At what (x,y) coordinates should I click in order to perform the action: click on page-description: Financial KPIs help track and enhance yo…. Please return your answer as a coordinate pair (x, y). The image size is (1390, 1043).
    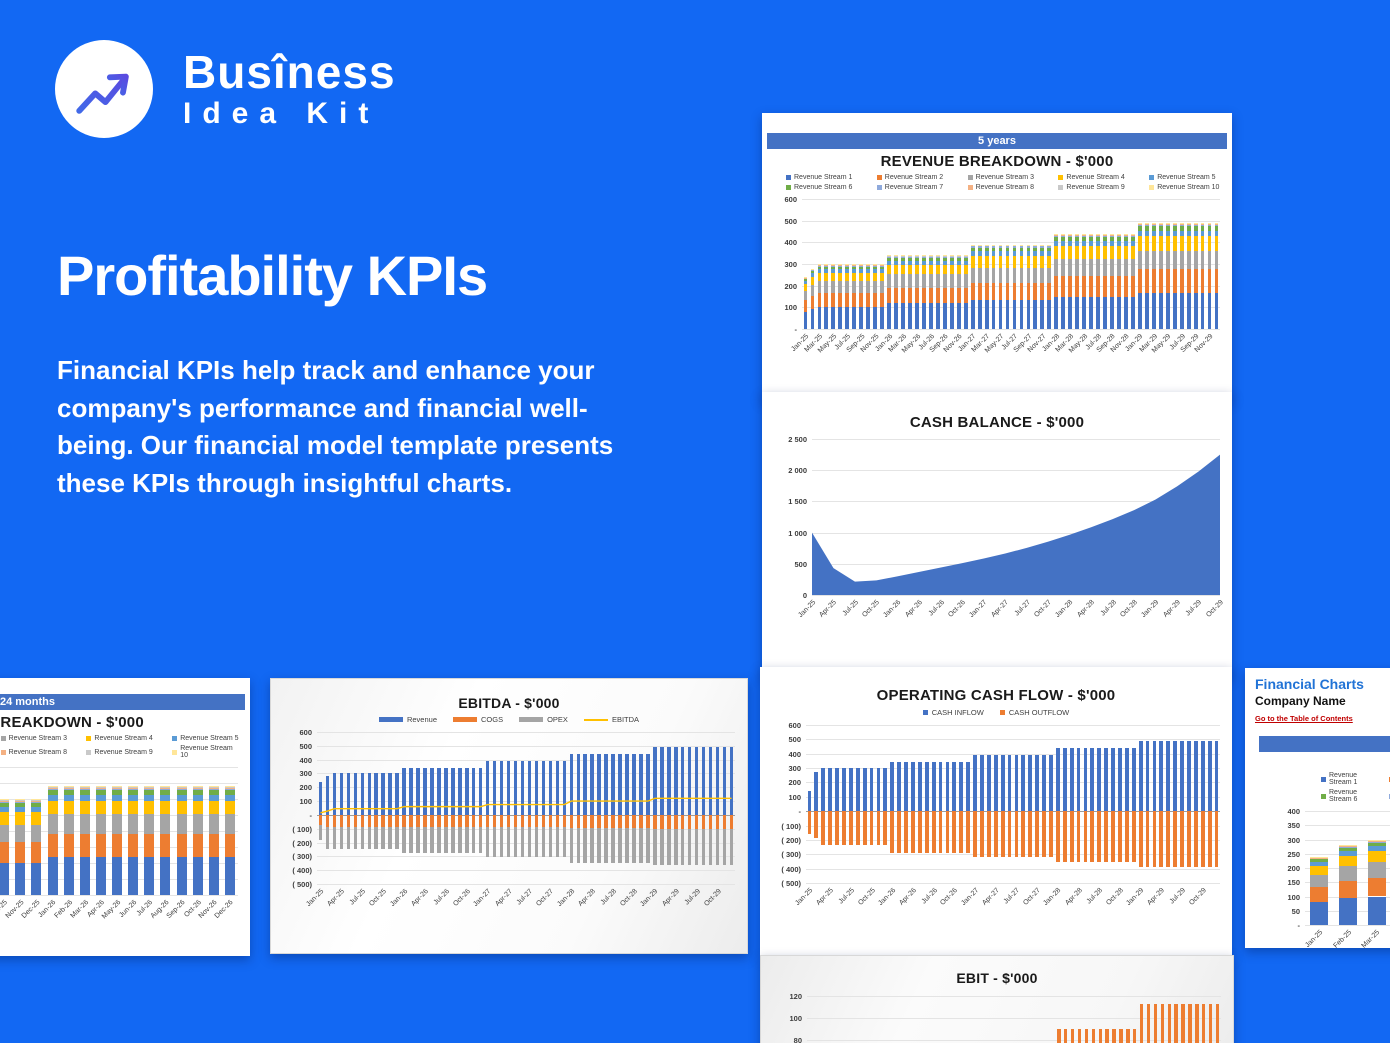
    Looking at the image, I should click on (335, 427).